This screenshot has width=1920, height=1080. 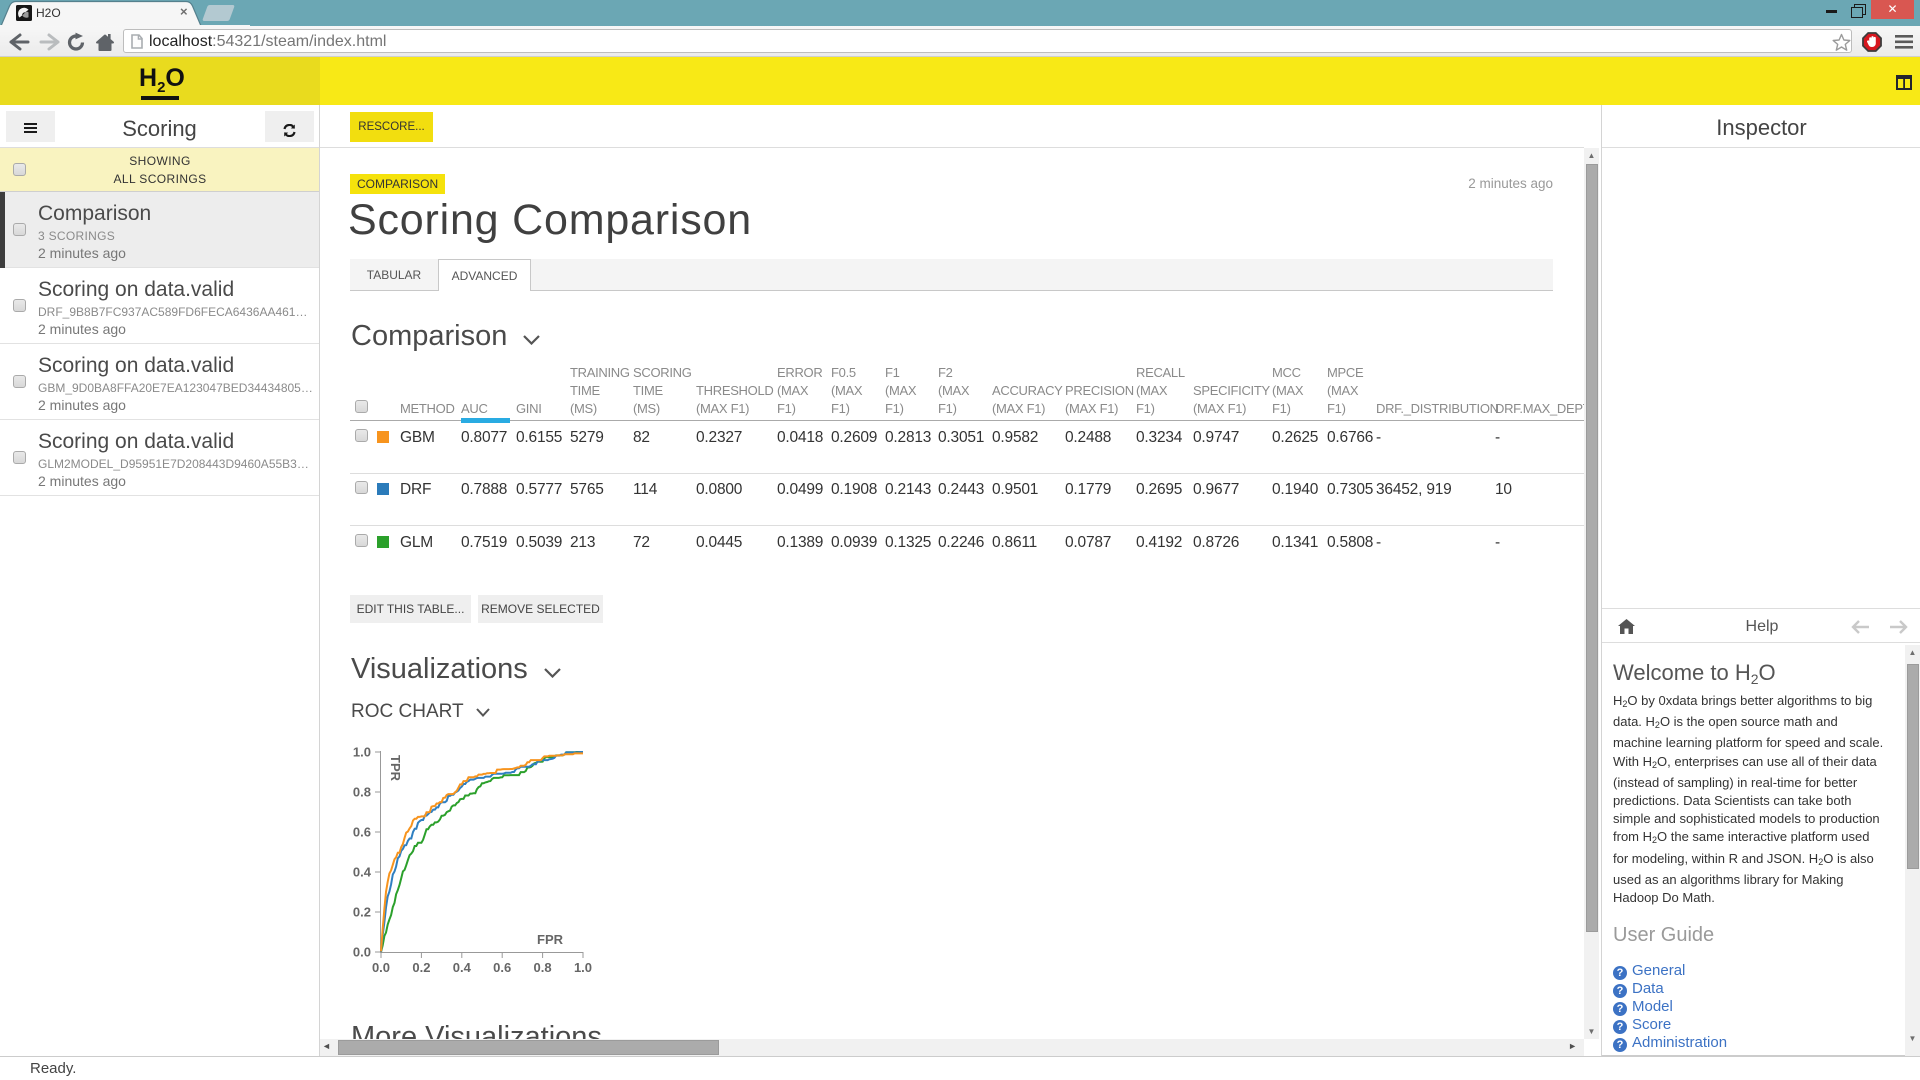 I want to click on svg-text: FPR, so click(x=550, y=939).